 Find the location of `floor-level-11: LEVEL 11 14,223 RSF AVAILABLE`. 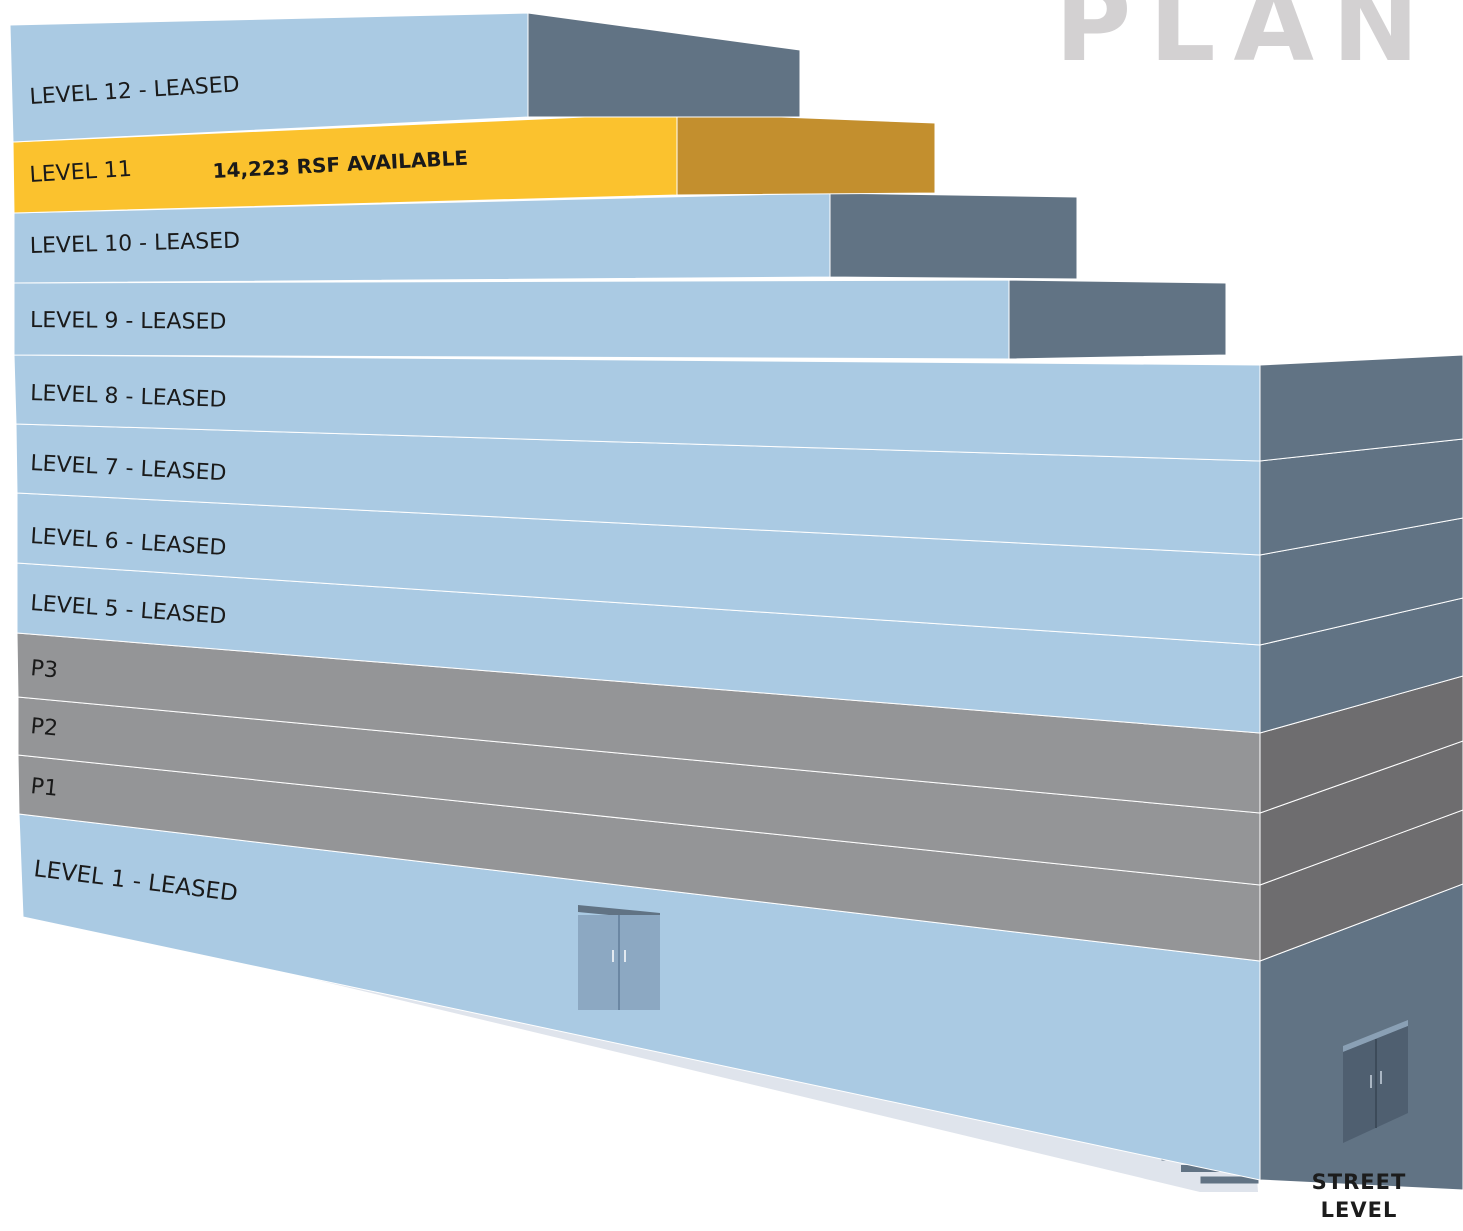

floor-level-11: LEVEL 11 14,223 RSF AVAILABLE is located at coordinates (474, 163).